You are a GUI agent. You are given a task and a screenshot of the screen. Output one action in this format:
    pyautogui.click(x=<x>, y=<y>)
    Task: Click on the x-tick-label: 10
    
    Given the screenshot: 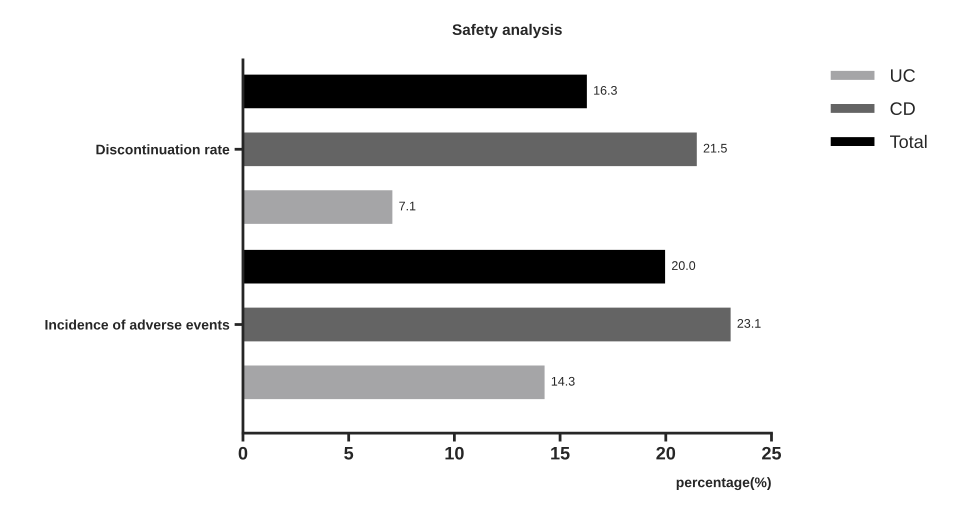 What is the action you would take?
    pyautogui.click(x=454, y=453)
    